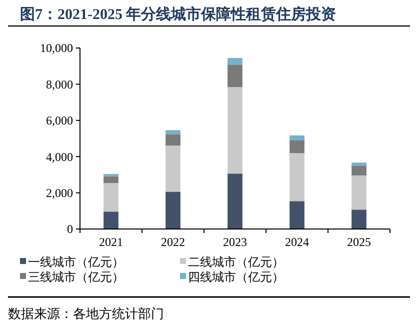 This screenshot has height=334, width=418. Describe the element at coordinates (59, 157) in the screenshot. I see `y-tick-label: 4,000` at that location.